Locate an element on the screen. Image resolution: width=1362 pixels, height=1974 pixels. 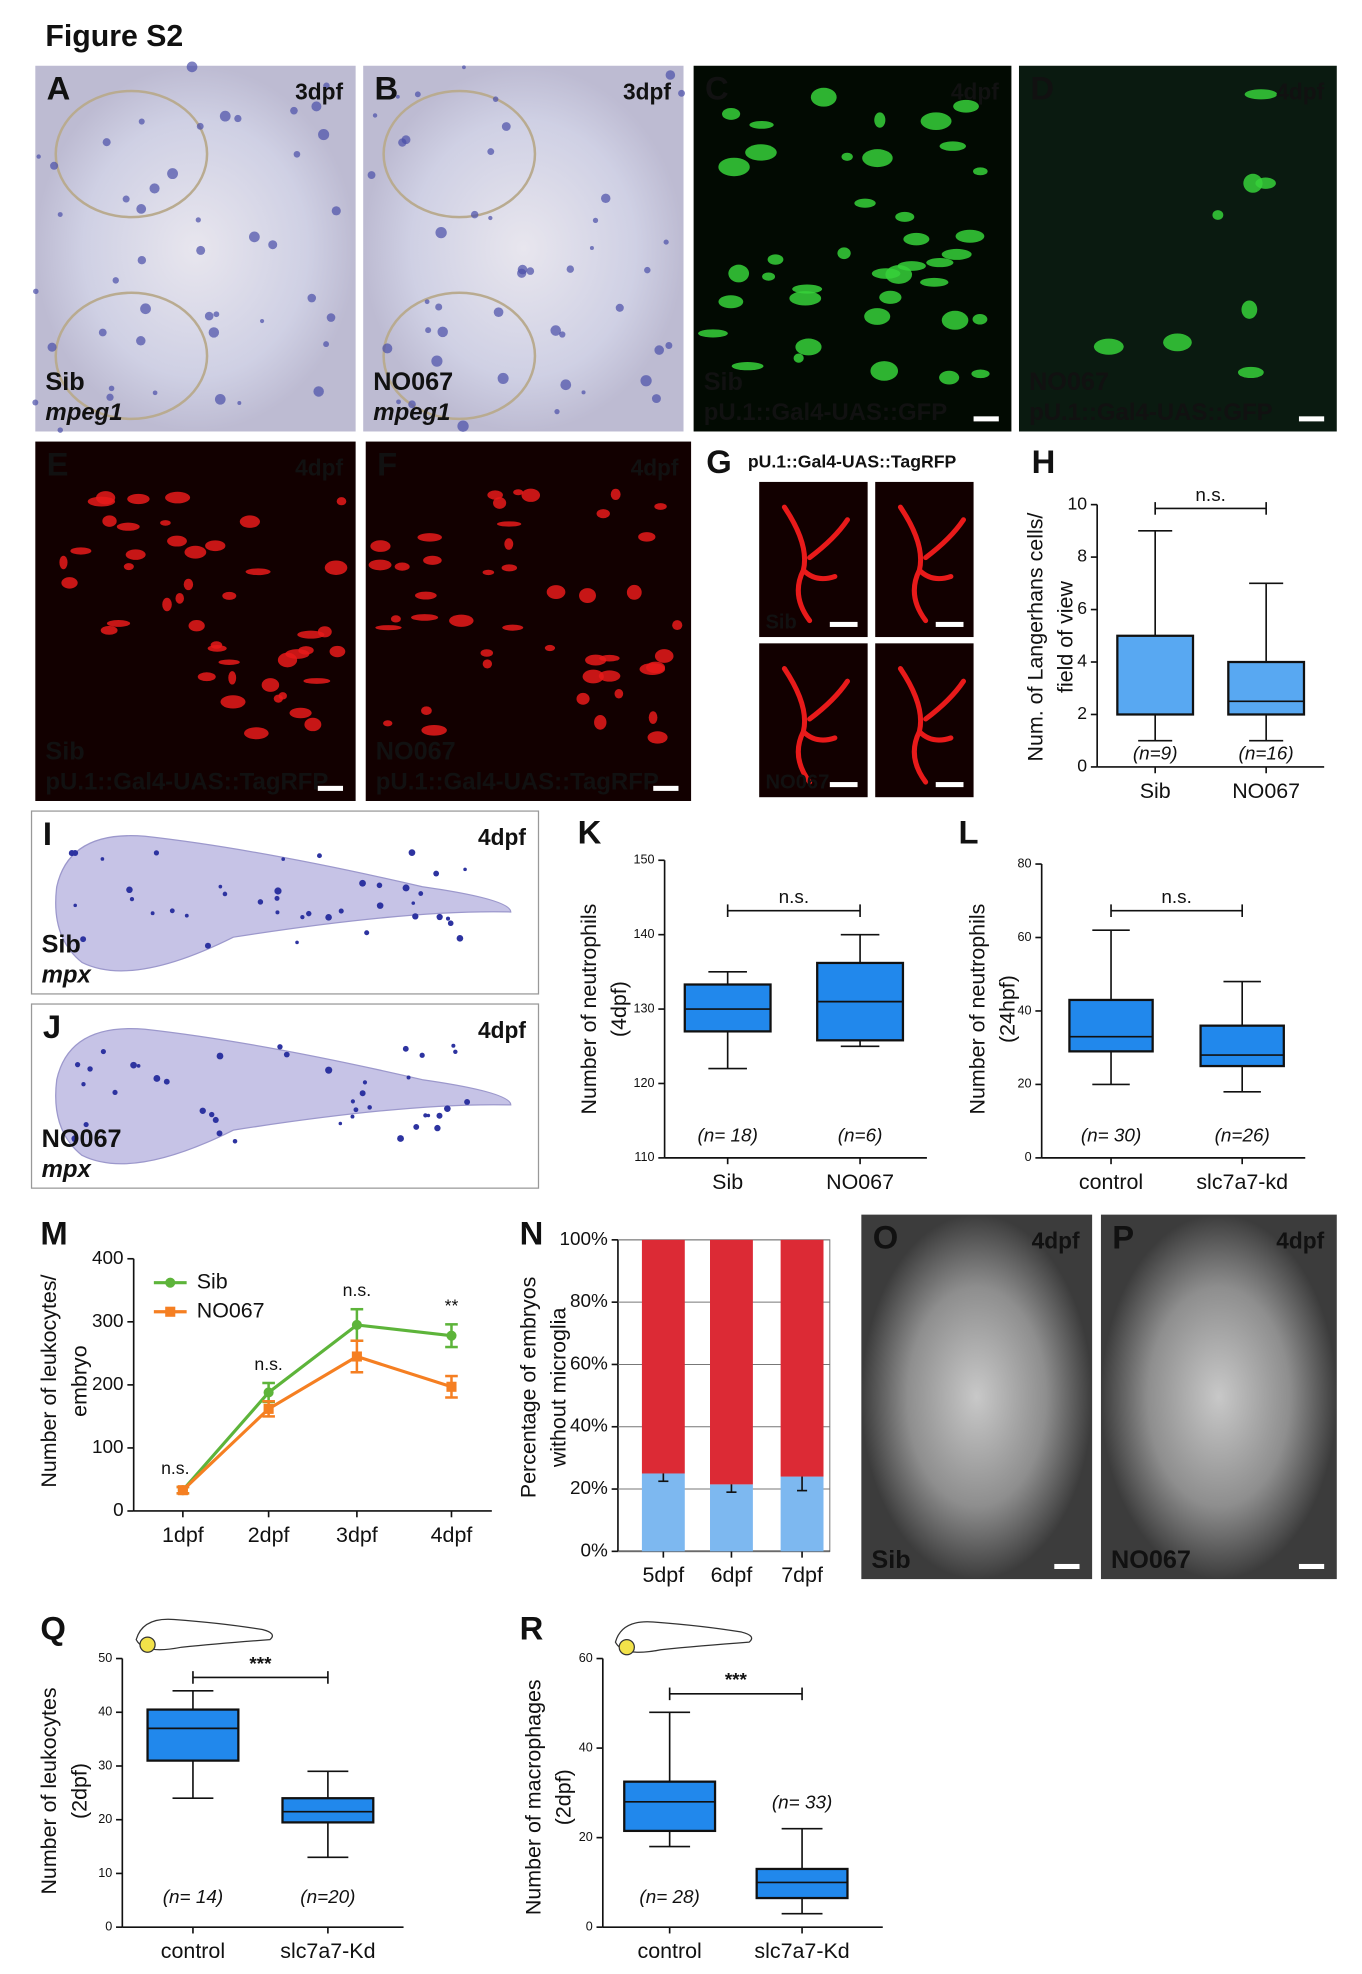
x-tick-label: control is located at coordinates (669, 1951).